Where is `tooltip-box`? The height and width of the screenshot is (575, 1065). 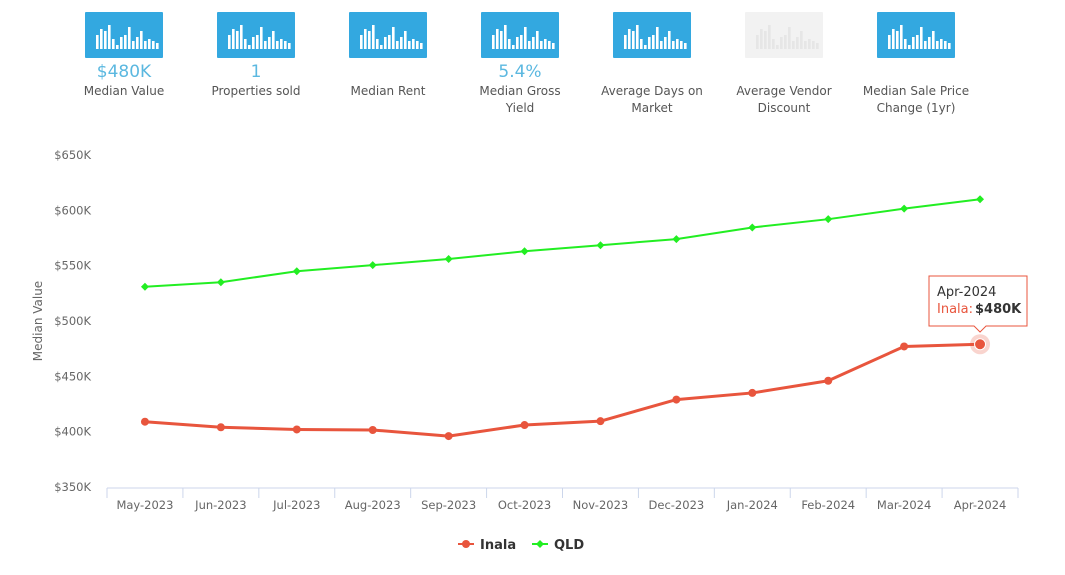
tooltip-box is located at coordinates (978, 304).